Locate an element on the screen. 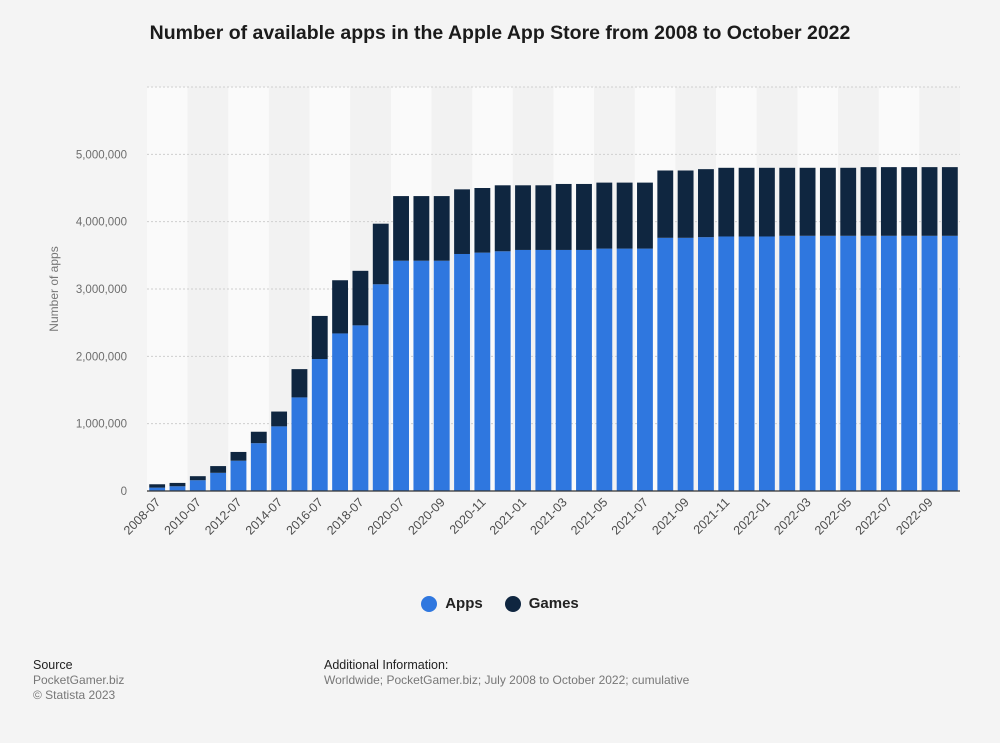 The width and height of the screenshot is (1000, 743). x-tick-label: 2021-11 is located at coordinates (712, 516).